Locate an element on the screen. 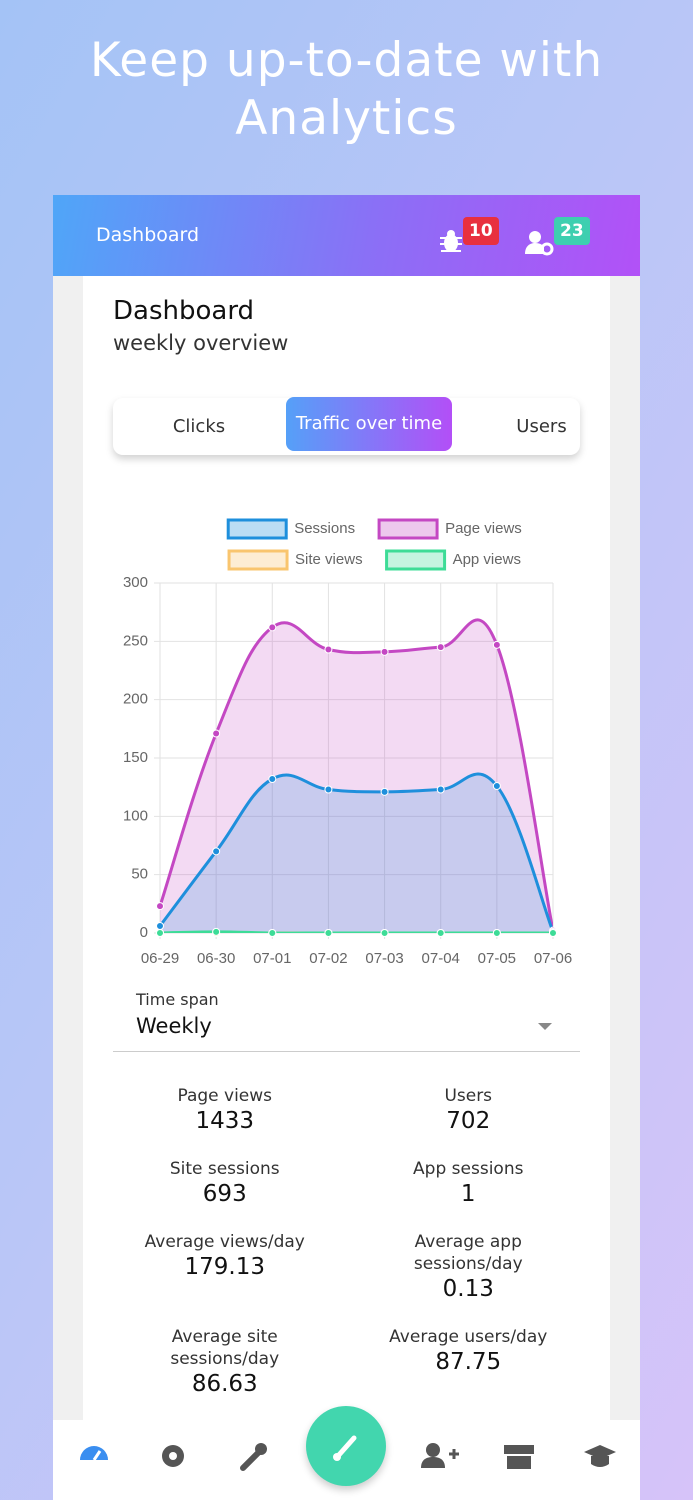 The image size is (693, 1500). nav-icons is located at coordinates (348, 1457).